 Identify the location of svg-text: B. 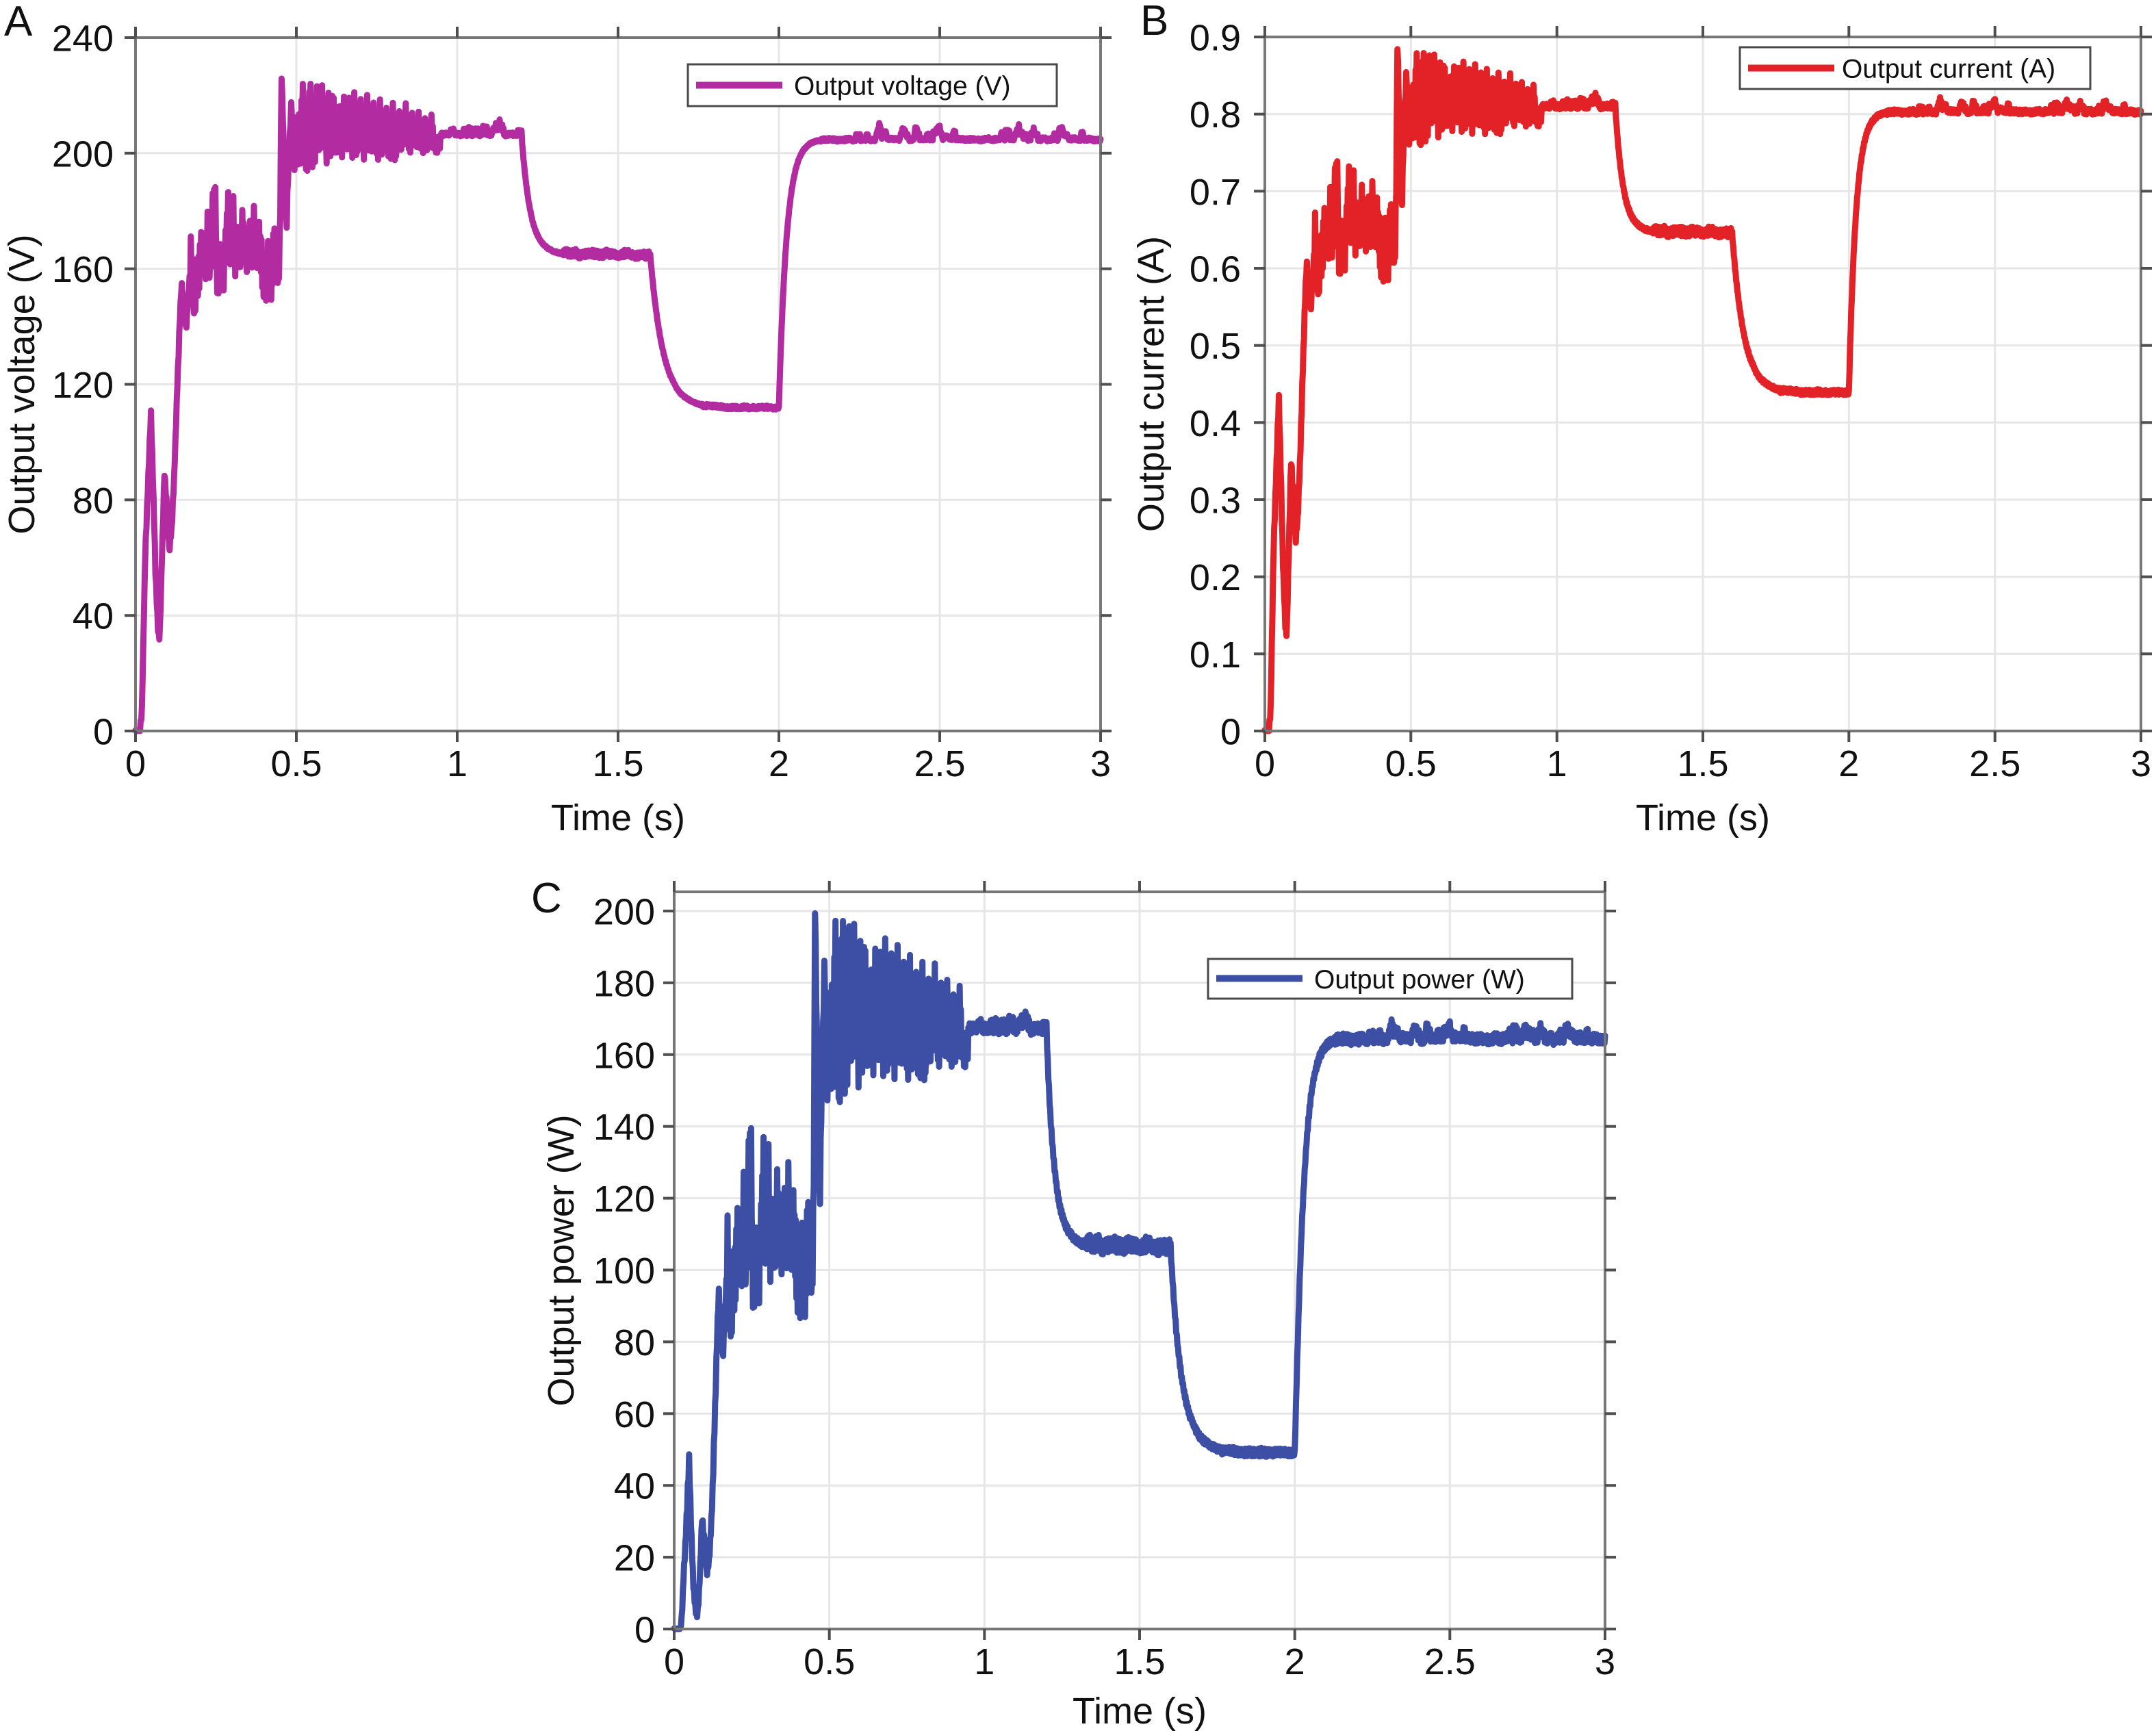
(1154, 22).